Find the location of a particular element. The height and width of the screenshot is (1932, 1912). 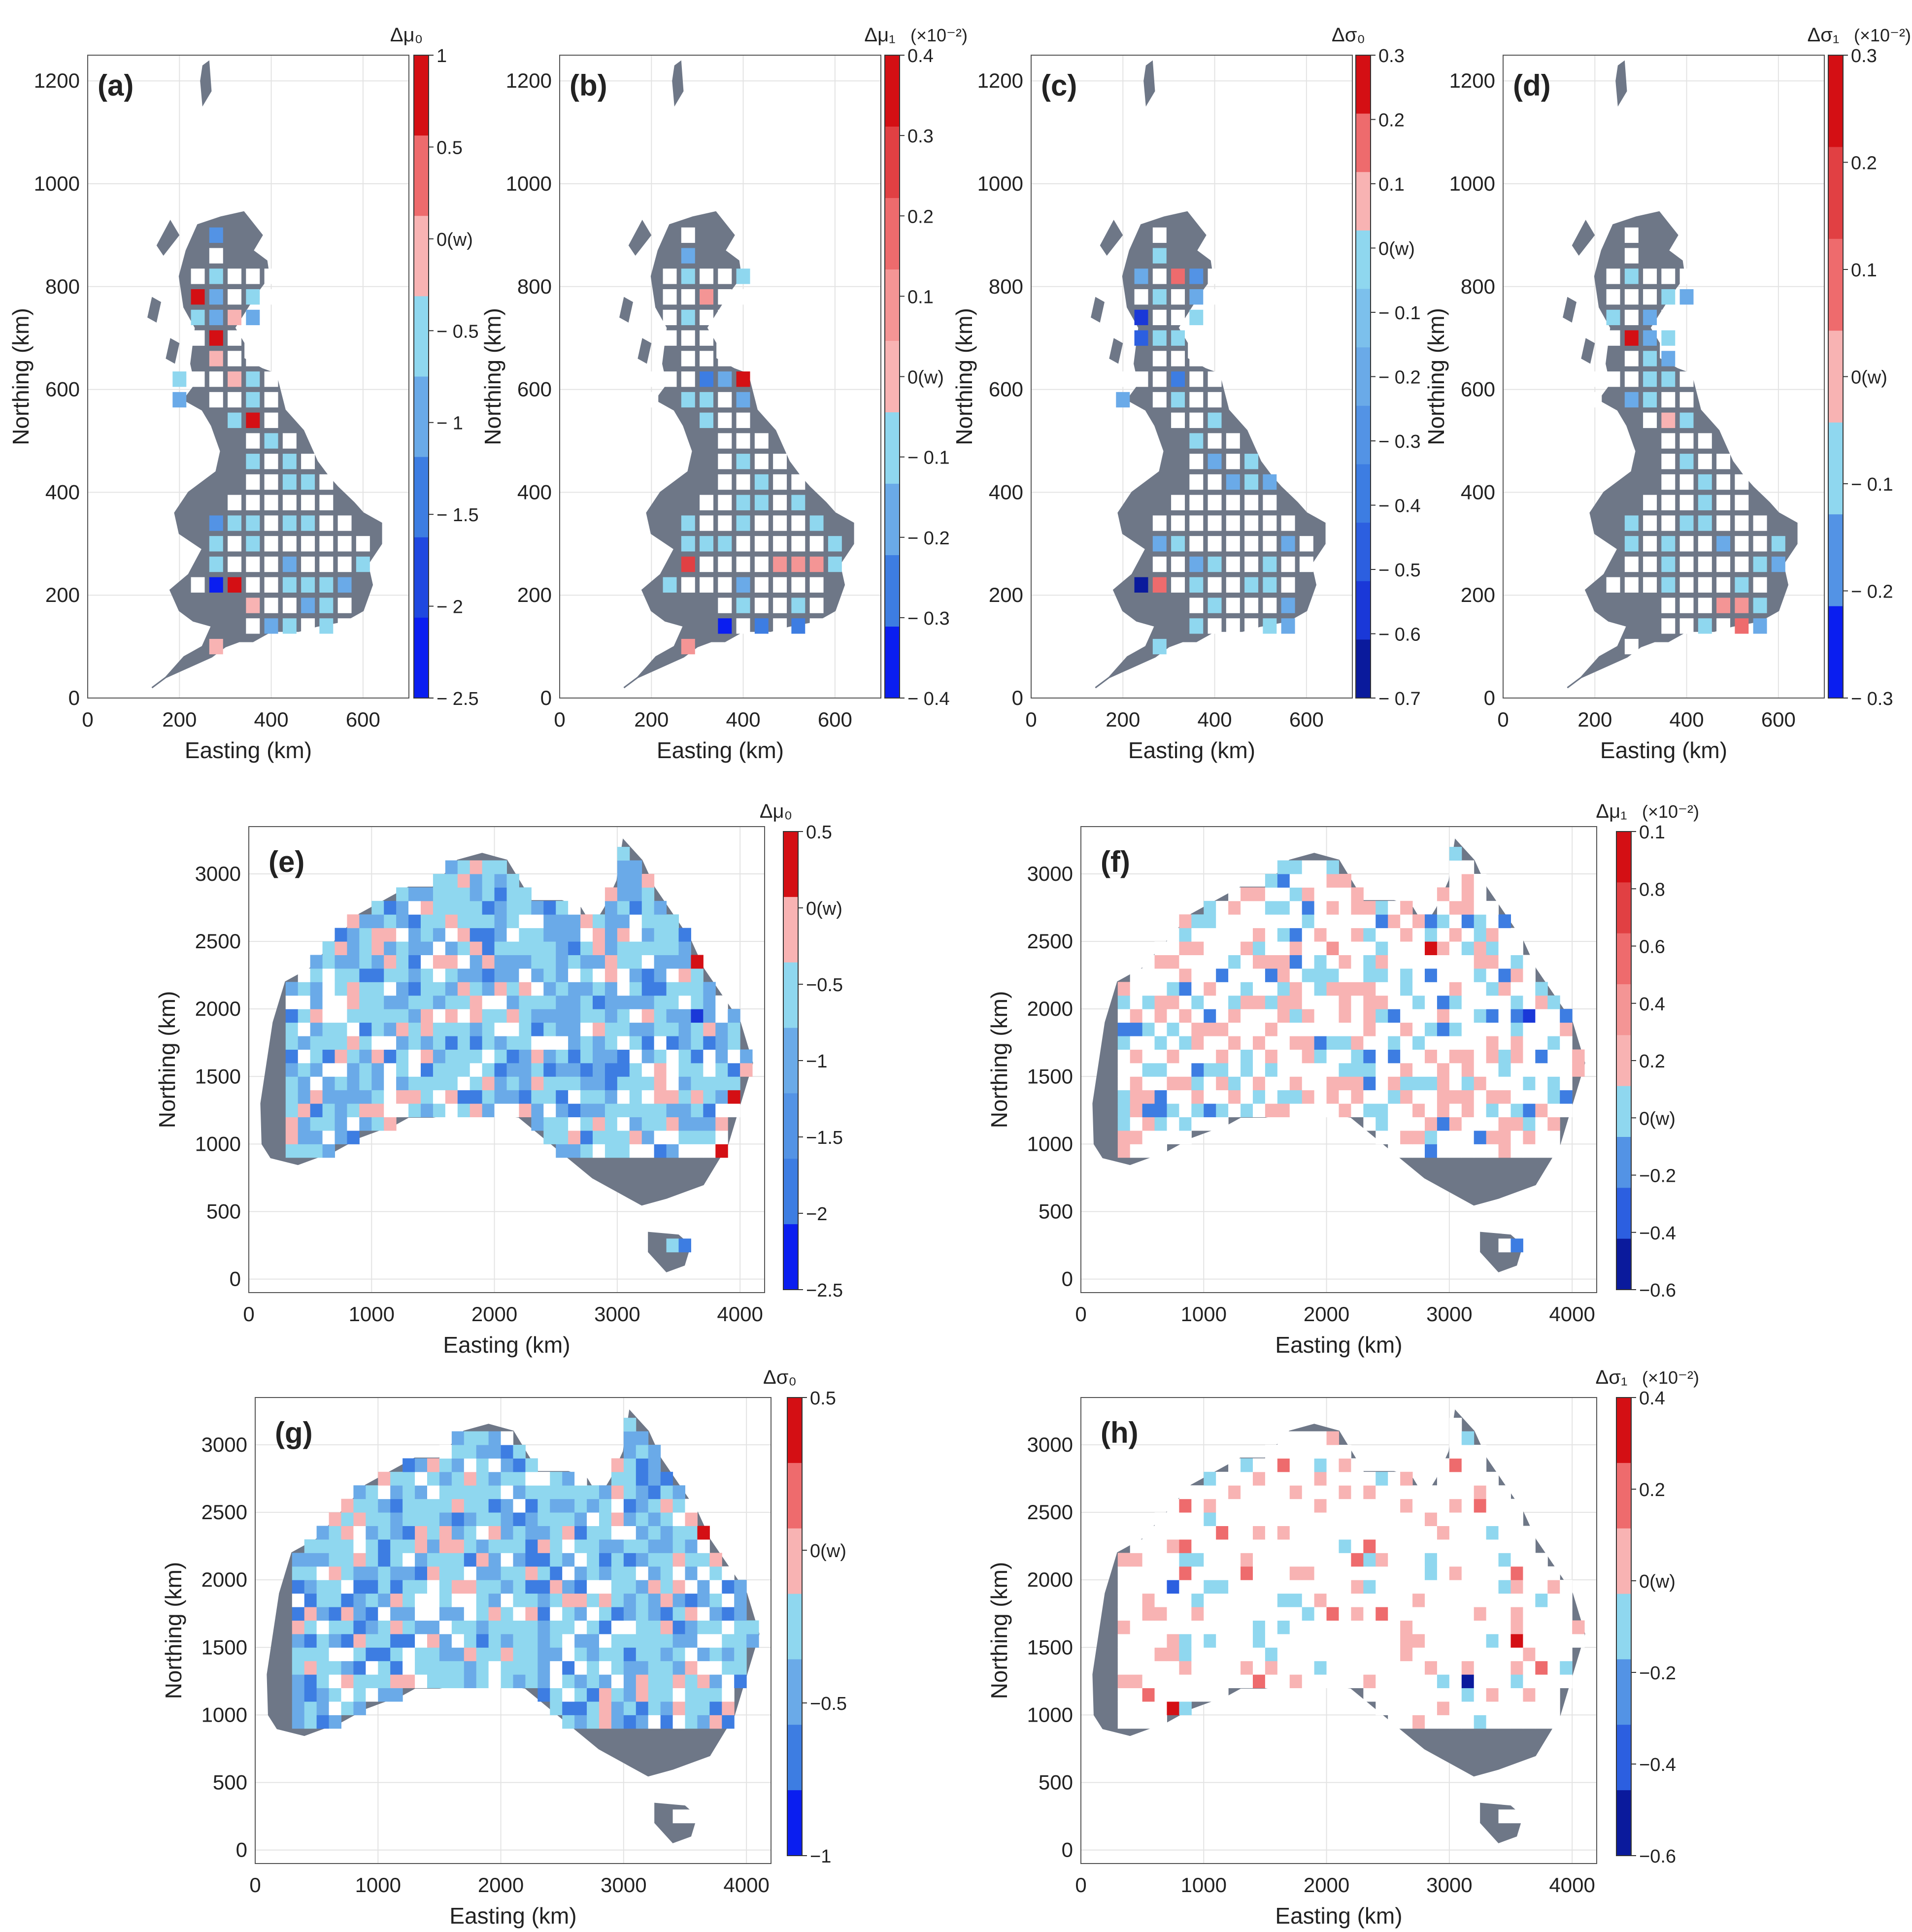

x-tick-label: 0 is located at coordinates (255, 1885).